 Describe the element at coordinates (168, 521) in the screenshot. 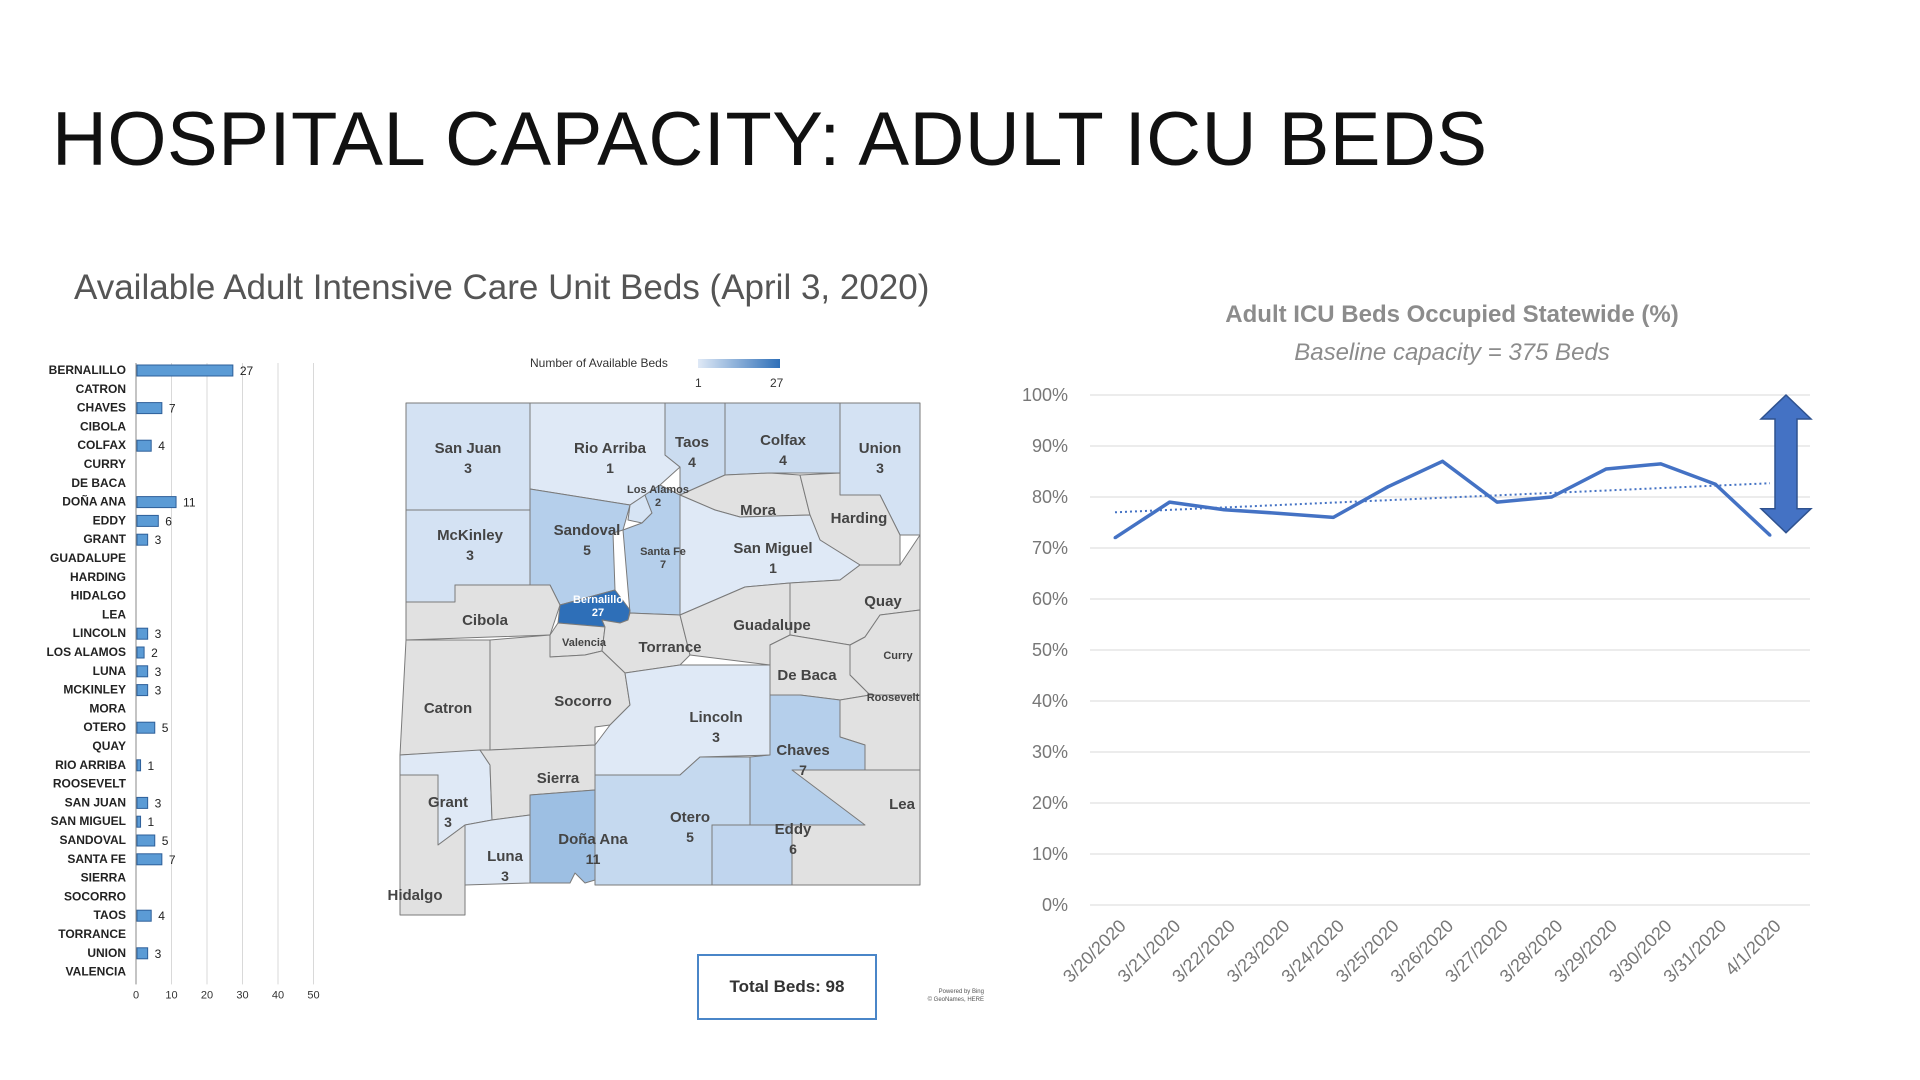

I see `bar-value-label: 6` at that location.